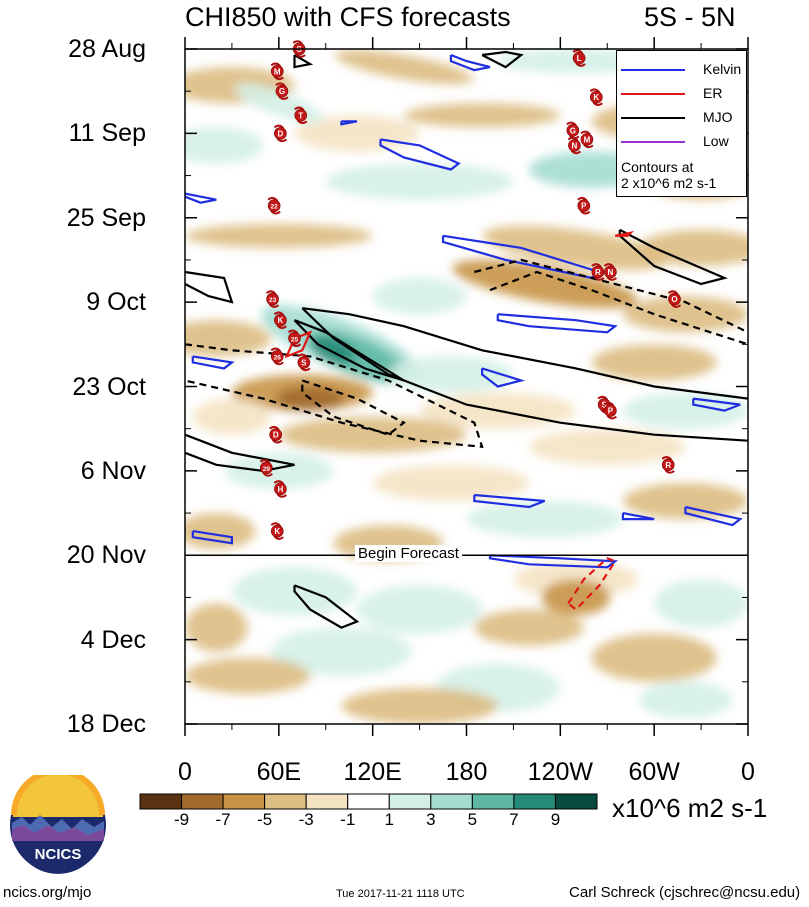 The width and height of the screenshot is (809, 907). What do you see at coordinates (400, 894) in the screenshot?
I see `footer-timestamp: Tue 2017-11-21 1118 UTC` at bounding box center [400, 894].